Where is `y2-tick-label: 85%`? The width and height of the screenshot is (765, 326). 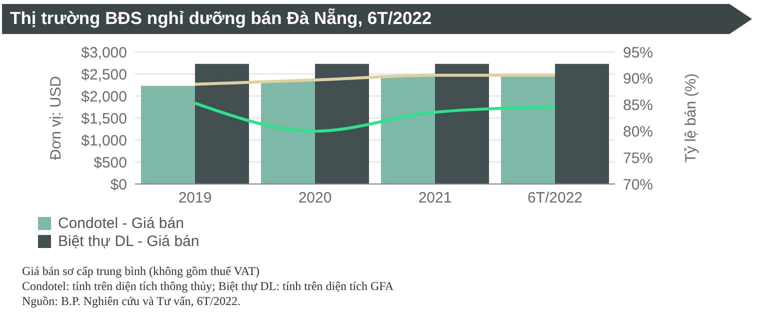 y2-tick-label: 85% is located at coordinates (638, 105).